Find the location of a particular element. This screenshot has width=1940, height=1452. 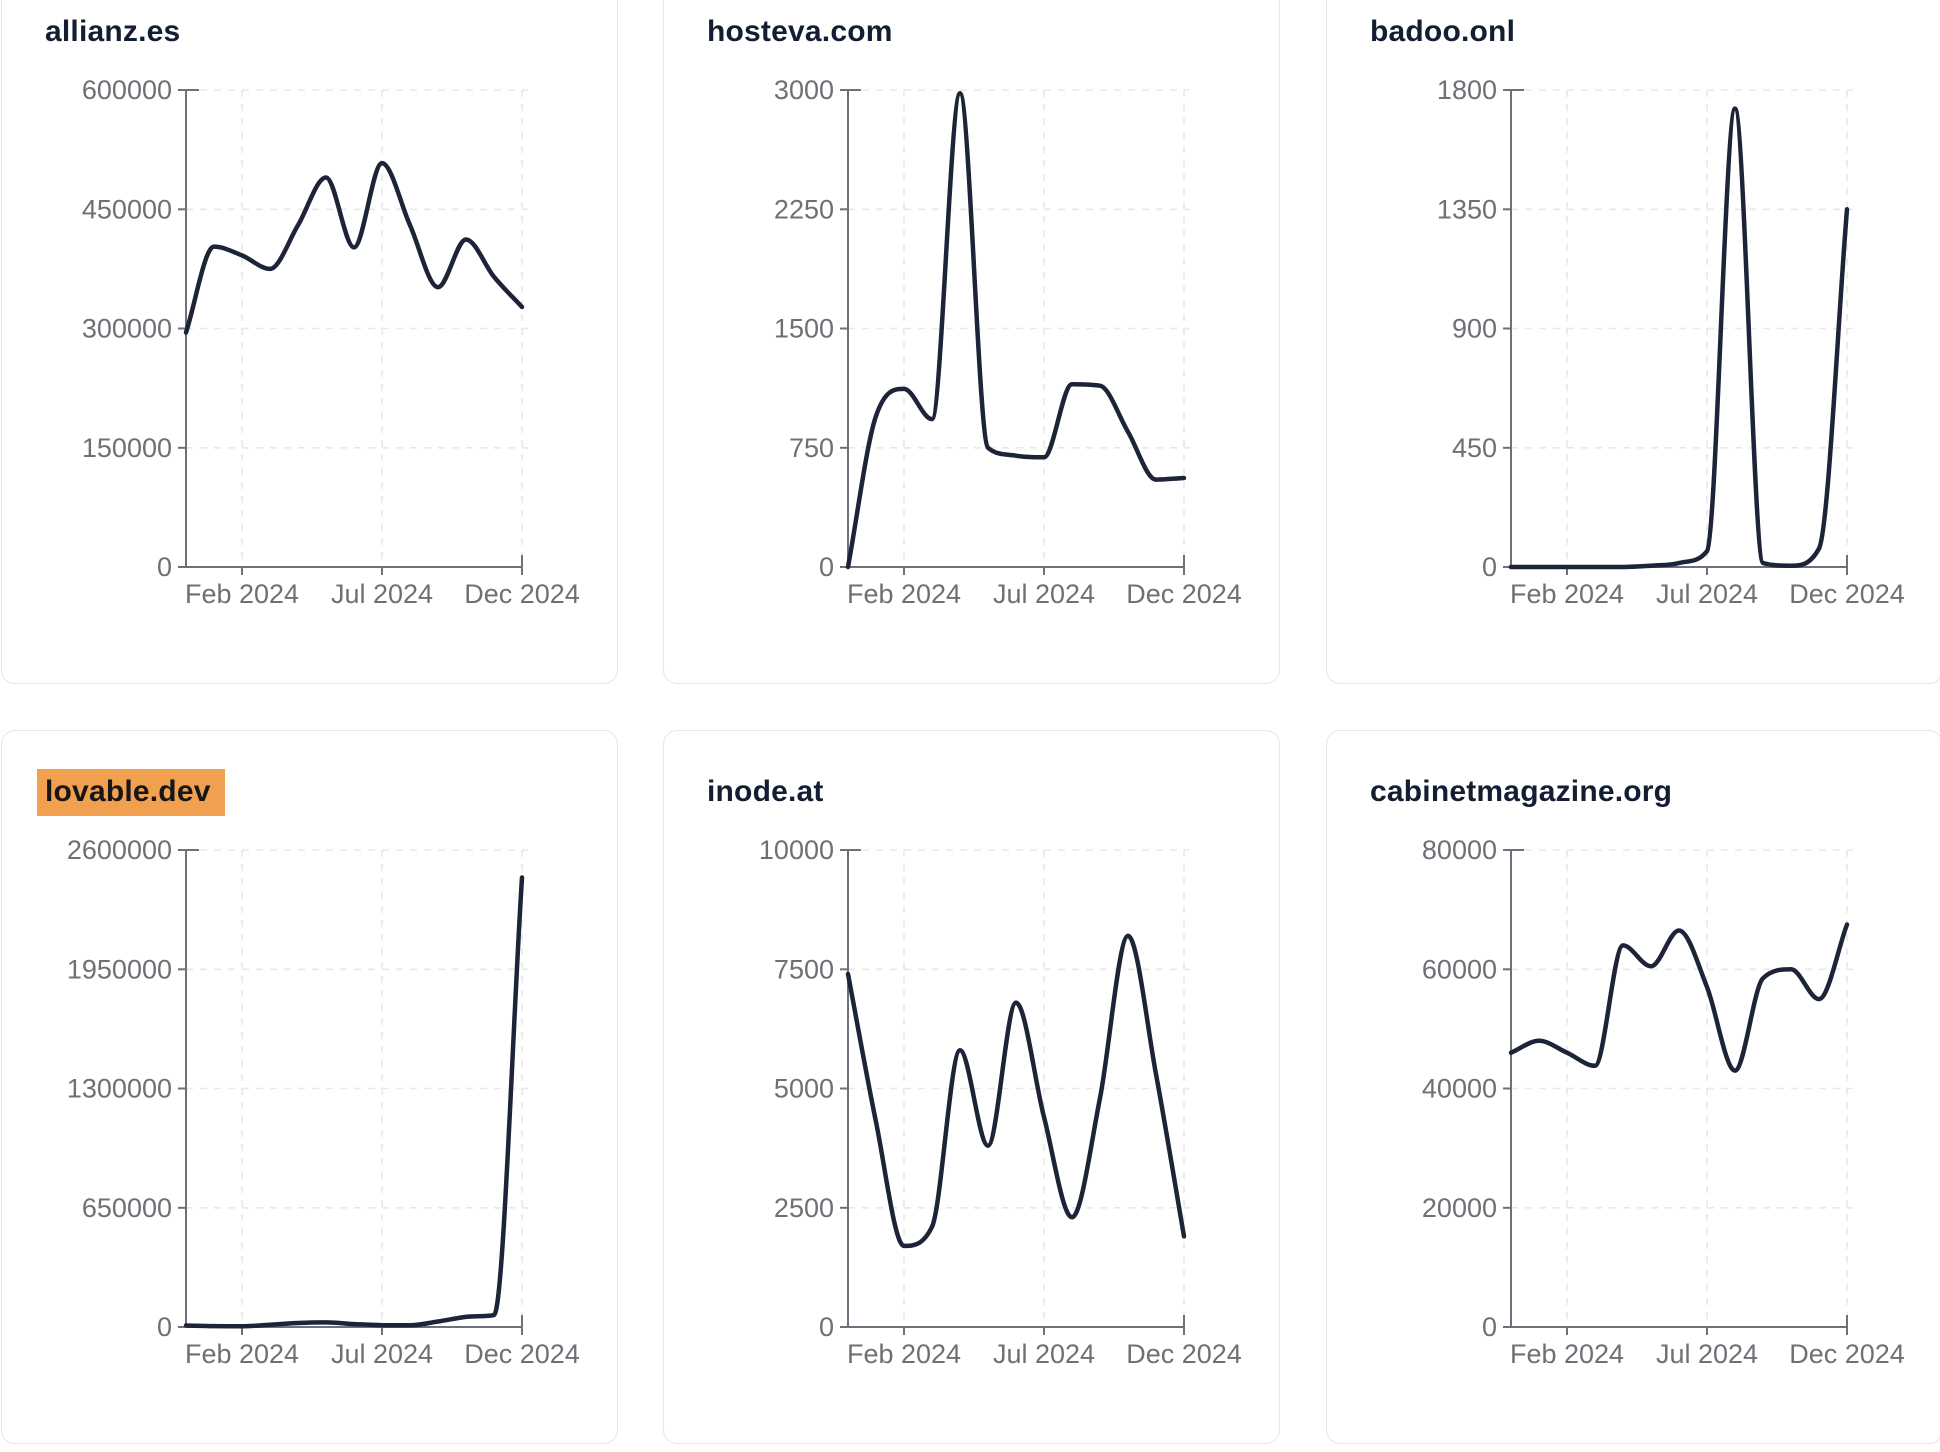

y-tick-label: 1350 is located at coordinates (1467, 209).